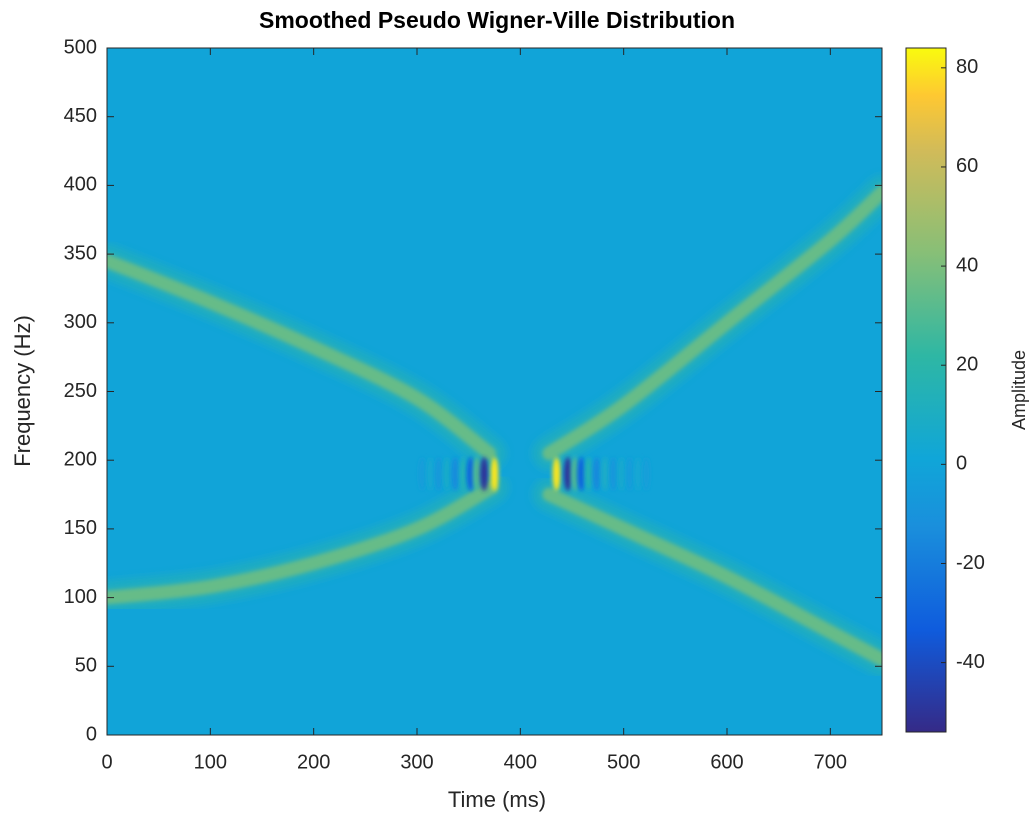 The image size is (1032, 818). Describe the element at coordinates (970, 662) in the screenshot. I see `colorbar-tick-label: -40` at that location.